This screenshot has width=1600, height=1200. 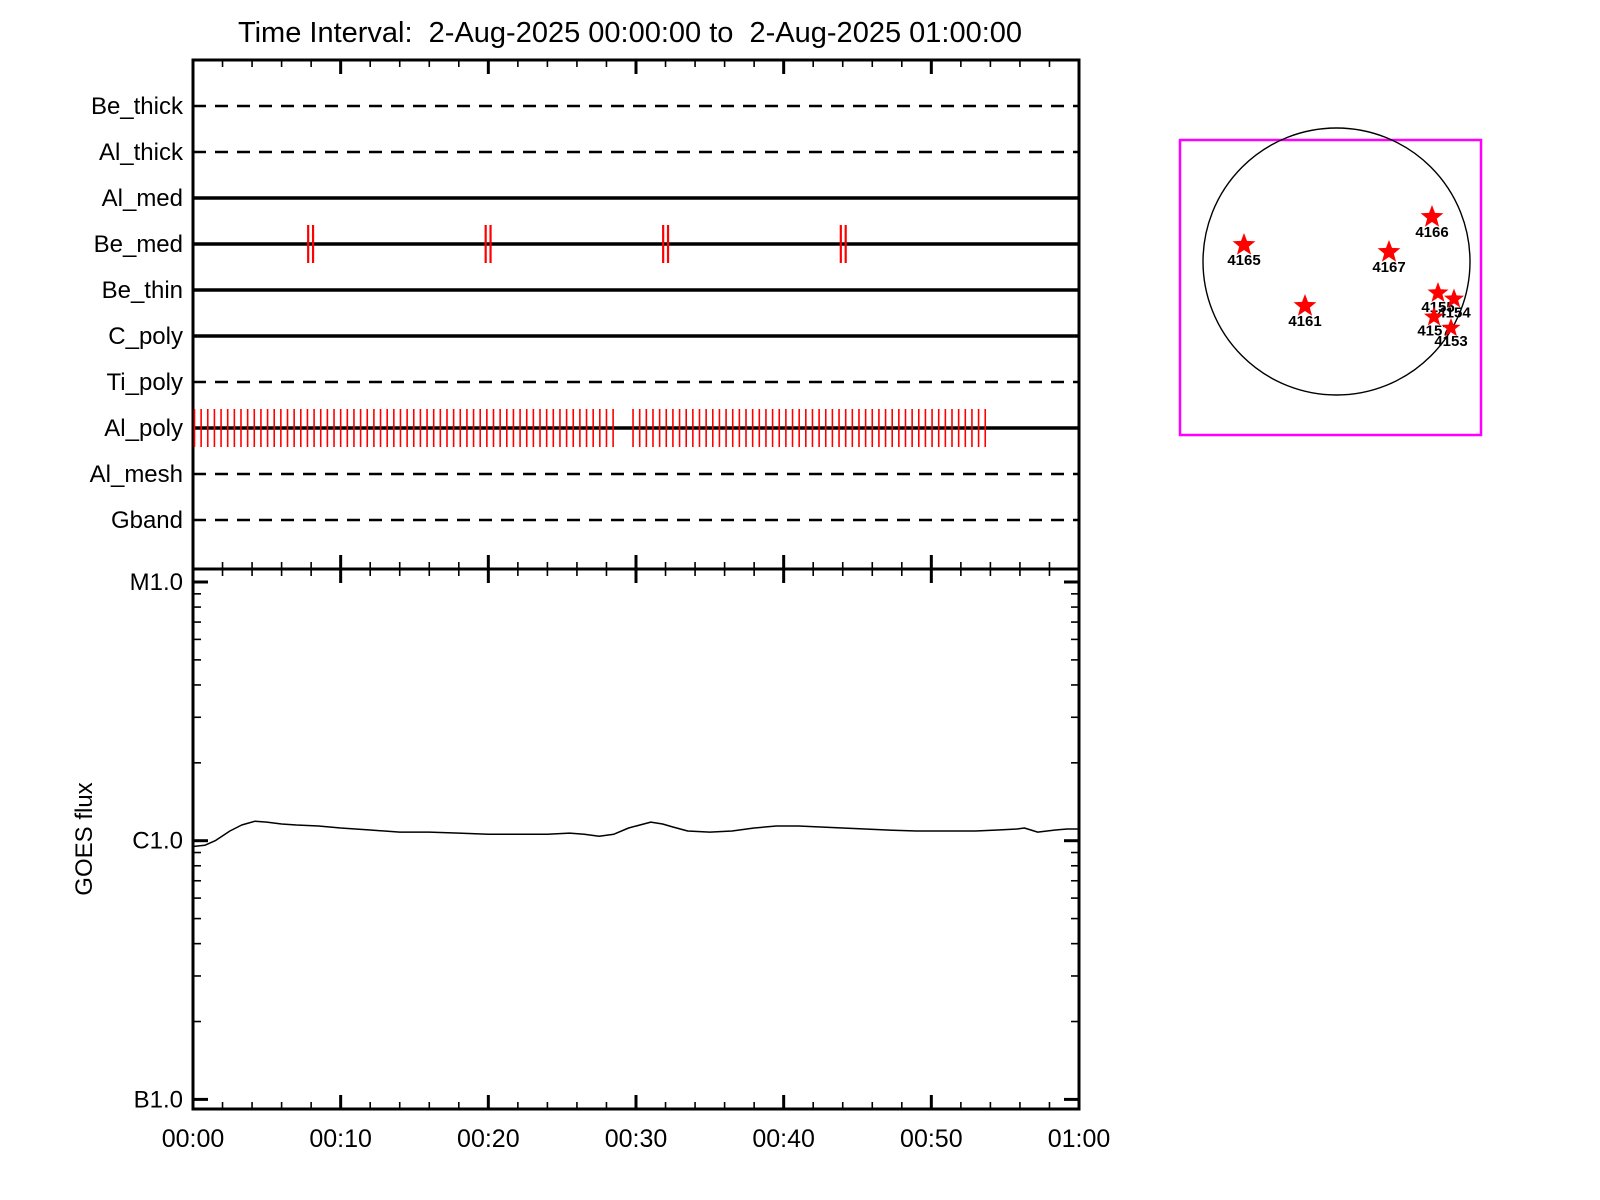 What do you see at coordinates (636, 1139) in the screenshot?
I see `x-tick-label-00:30: 00:30` at bounding box center [636, 1139].